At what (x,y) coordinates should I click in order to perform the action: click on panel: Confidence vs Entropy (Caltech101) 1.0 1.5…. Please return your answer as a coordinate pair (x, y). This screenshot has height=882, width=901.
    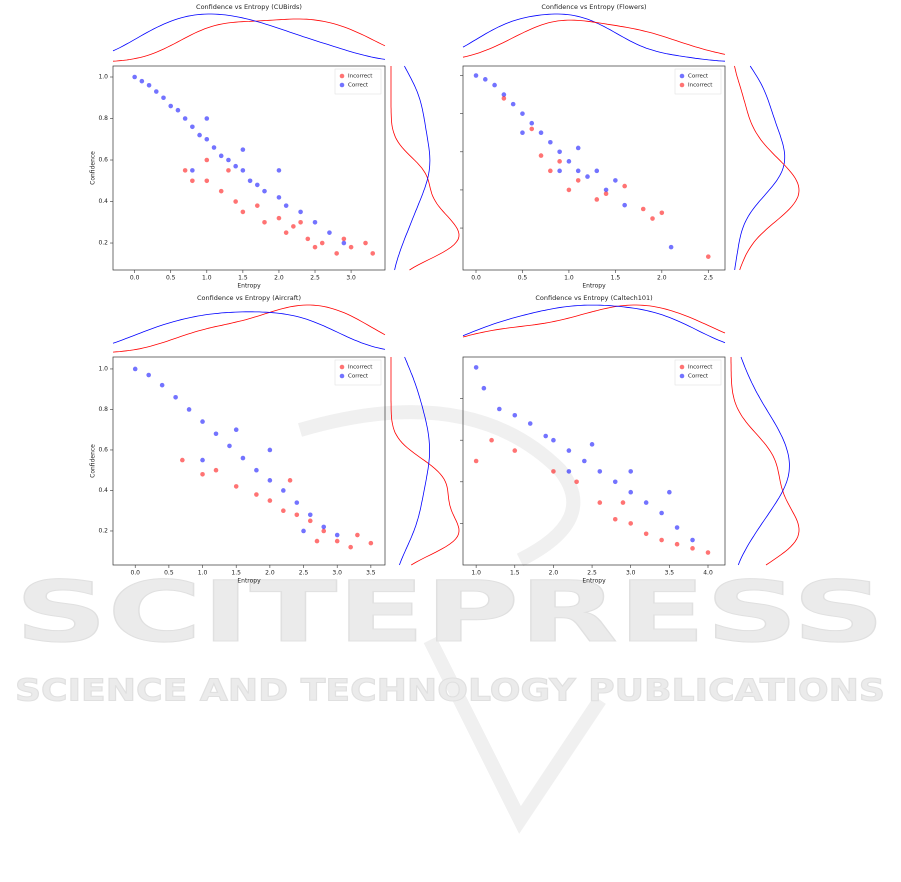
    Looking at the image, I should click on (630, 439).